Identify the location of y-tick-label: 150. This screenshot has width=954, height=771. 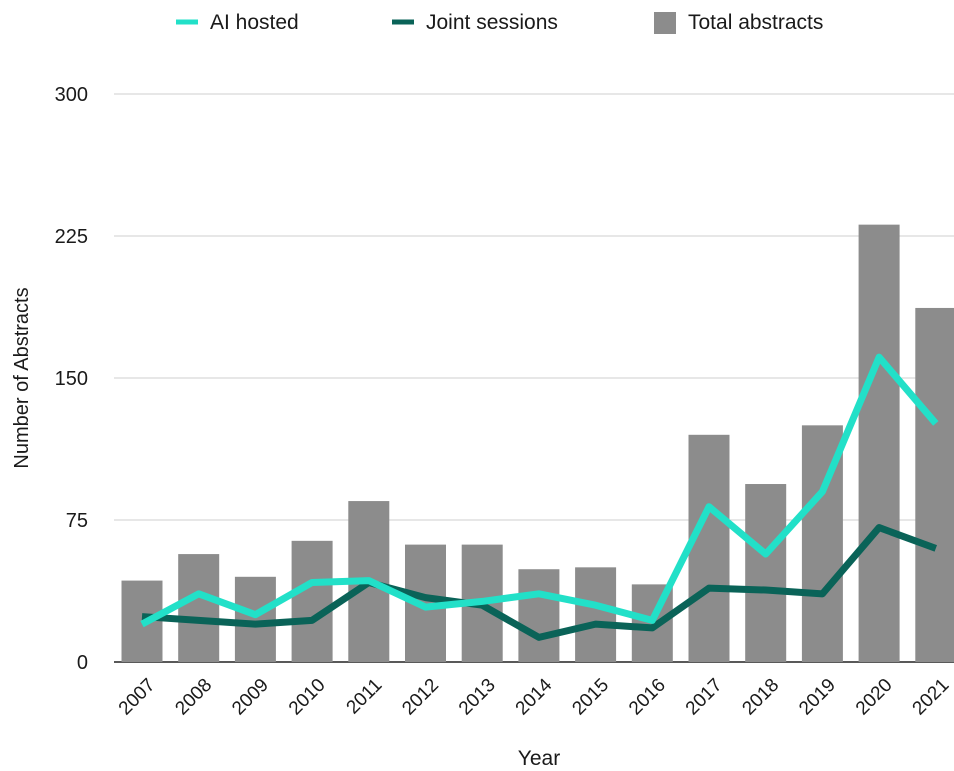
(71, 379).